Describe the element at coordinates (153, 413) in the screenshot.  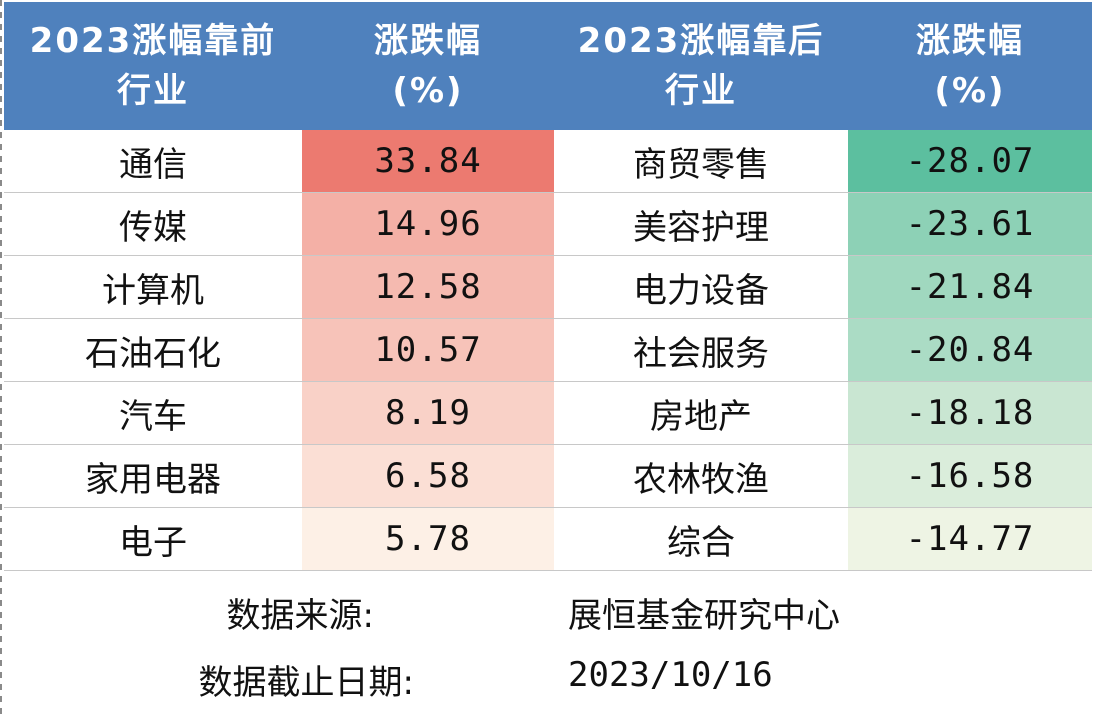
I see `top-industry-cell: 汽车` at that location.